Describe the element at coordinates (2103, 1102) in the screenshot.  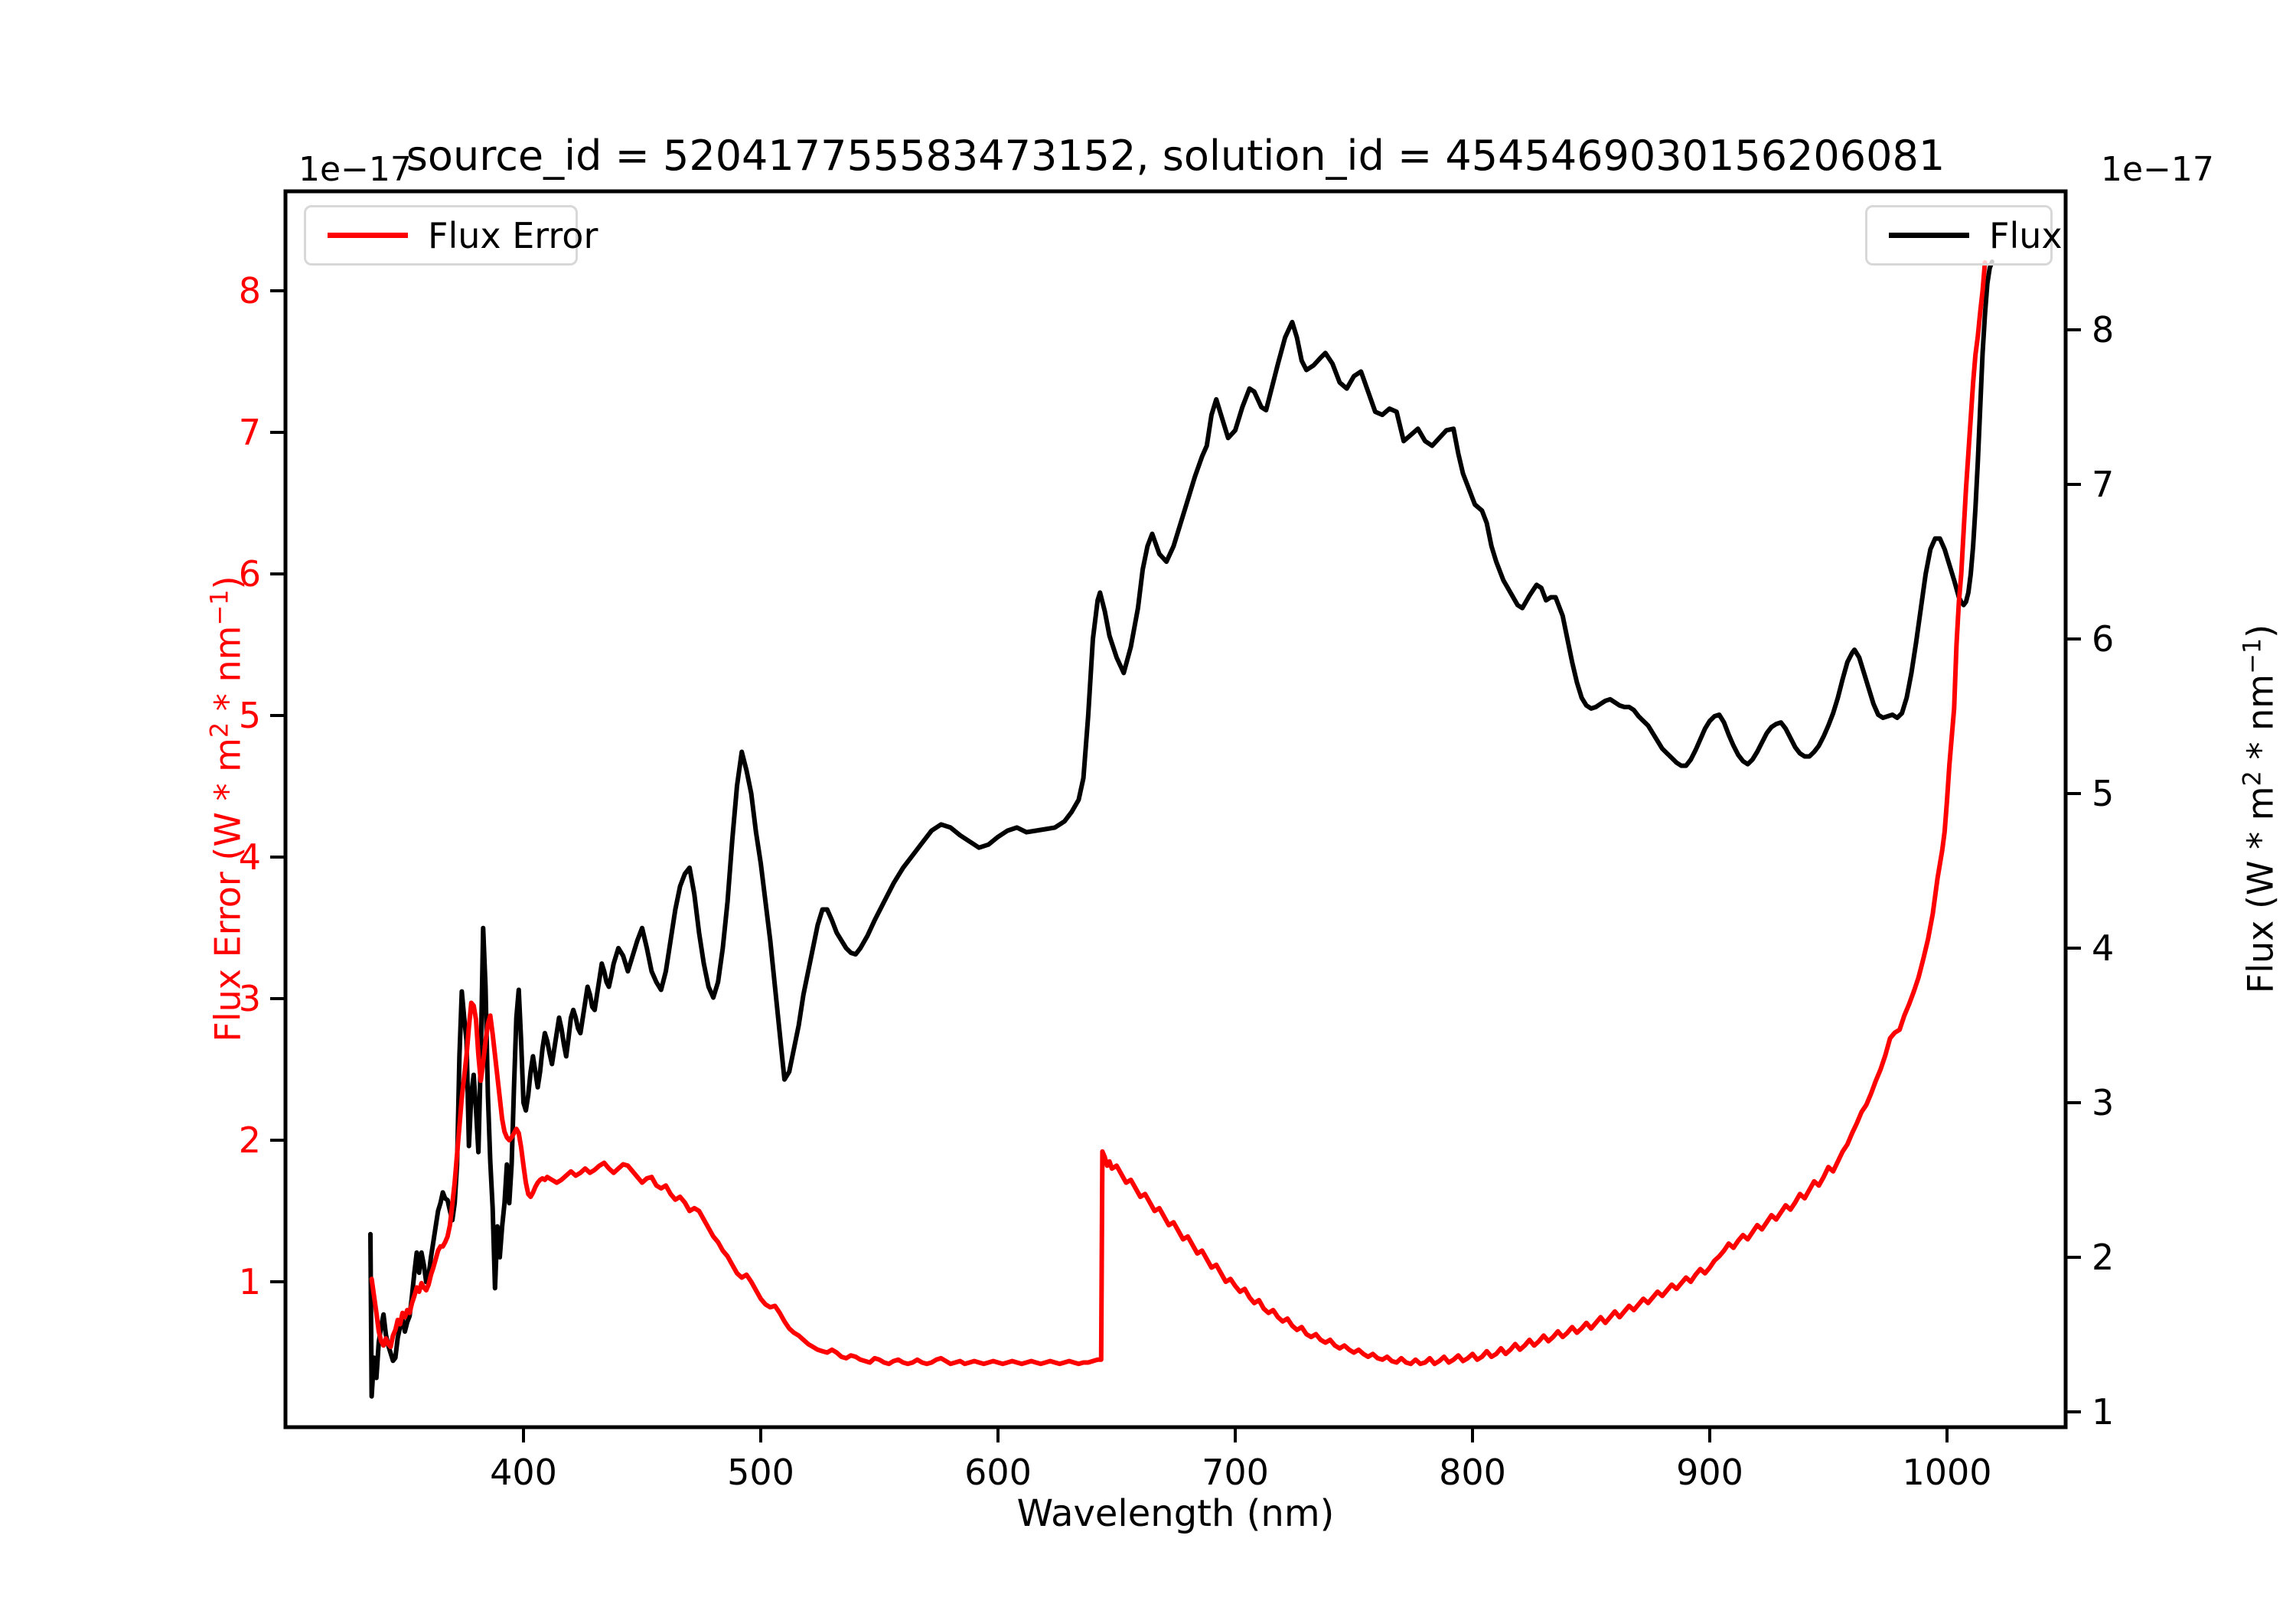
I see `y-tick-label-right: 3` at that location.